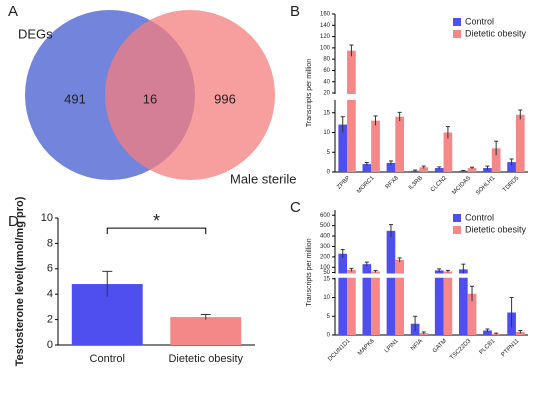 The height and width of the screenshot is (401, 550). Describe the element at coordinates (325, 226) in the screenshot. I see `y-tick-label: 500` at that location.